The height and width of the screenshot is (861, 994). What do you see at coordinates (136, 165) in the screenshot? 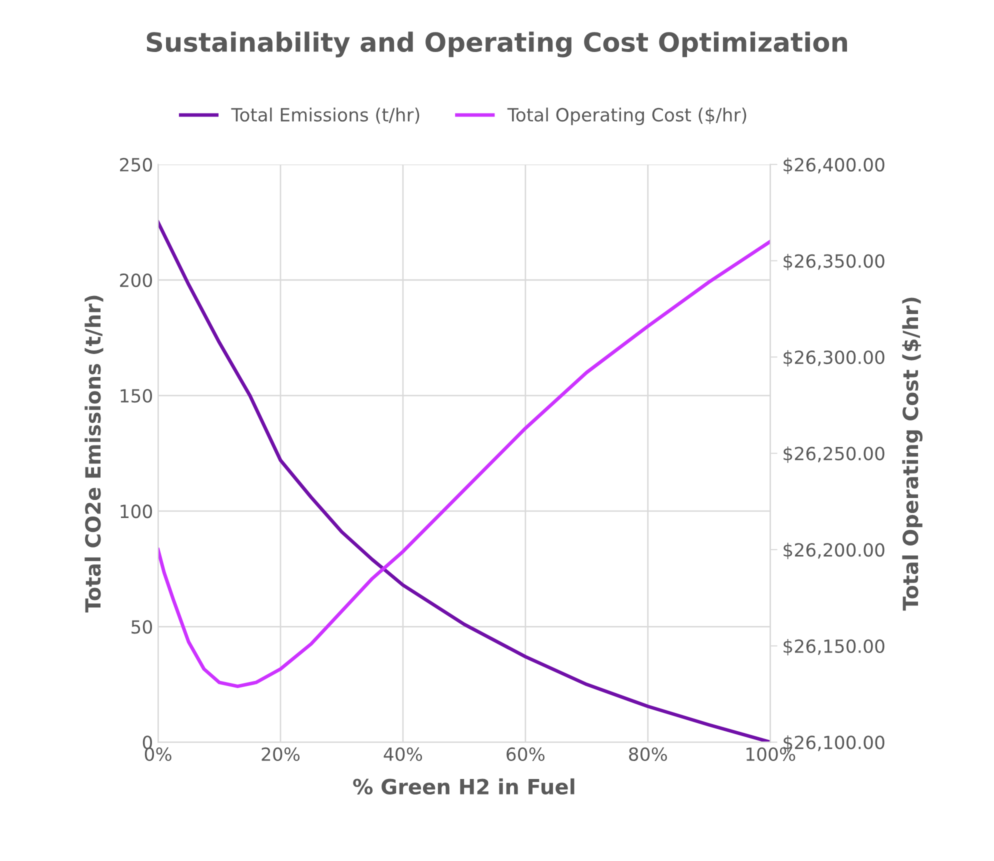
I see `y-tick-label: 250` at bounding box center [136, 165].